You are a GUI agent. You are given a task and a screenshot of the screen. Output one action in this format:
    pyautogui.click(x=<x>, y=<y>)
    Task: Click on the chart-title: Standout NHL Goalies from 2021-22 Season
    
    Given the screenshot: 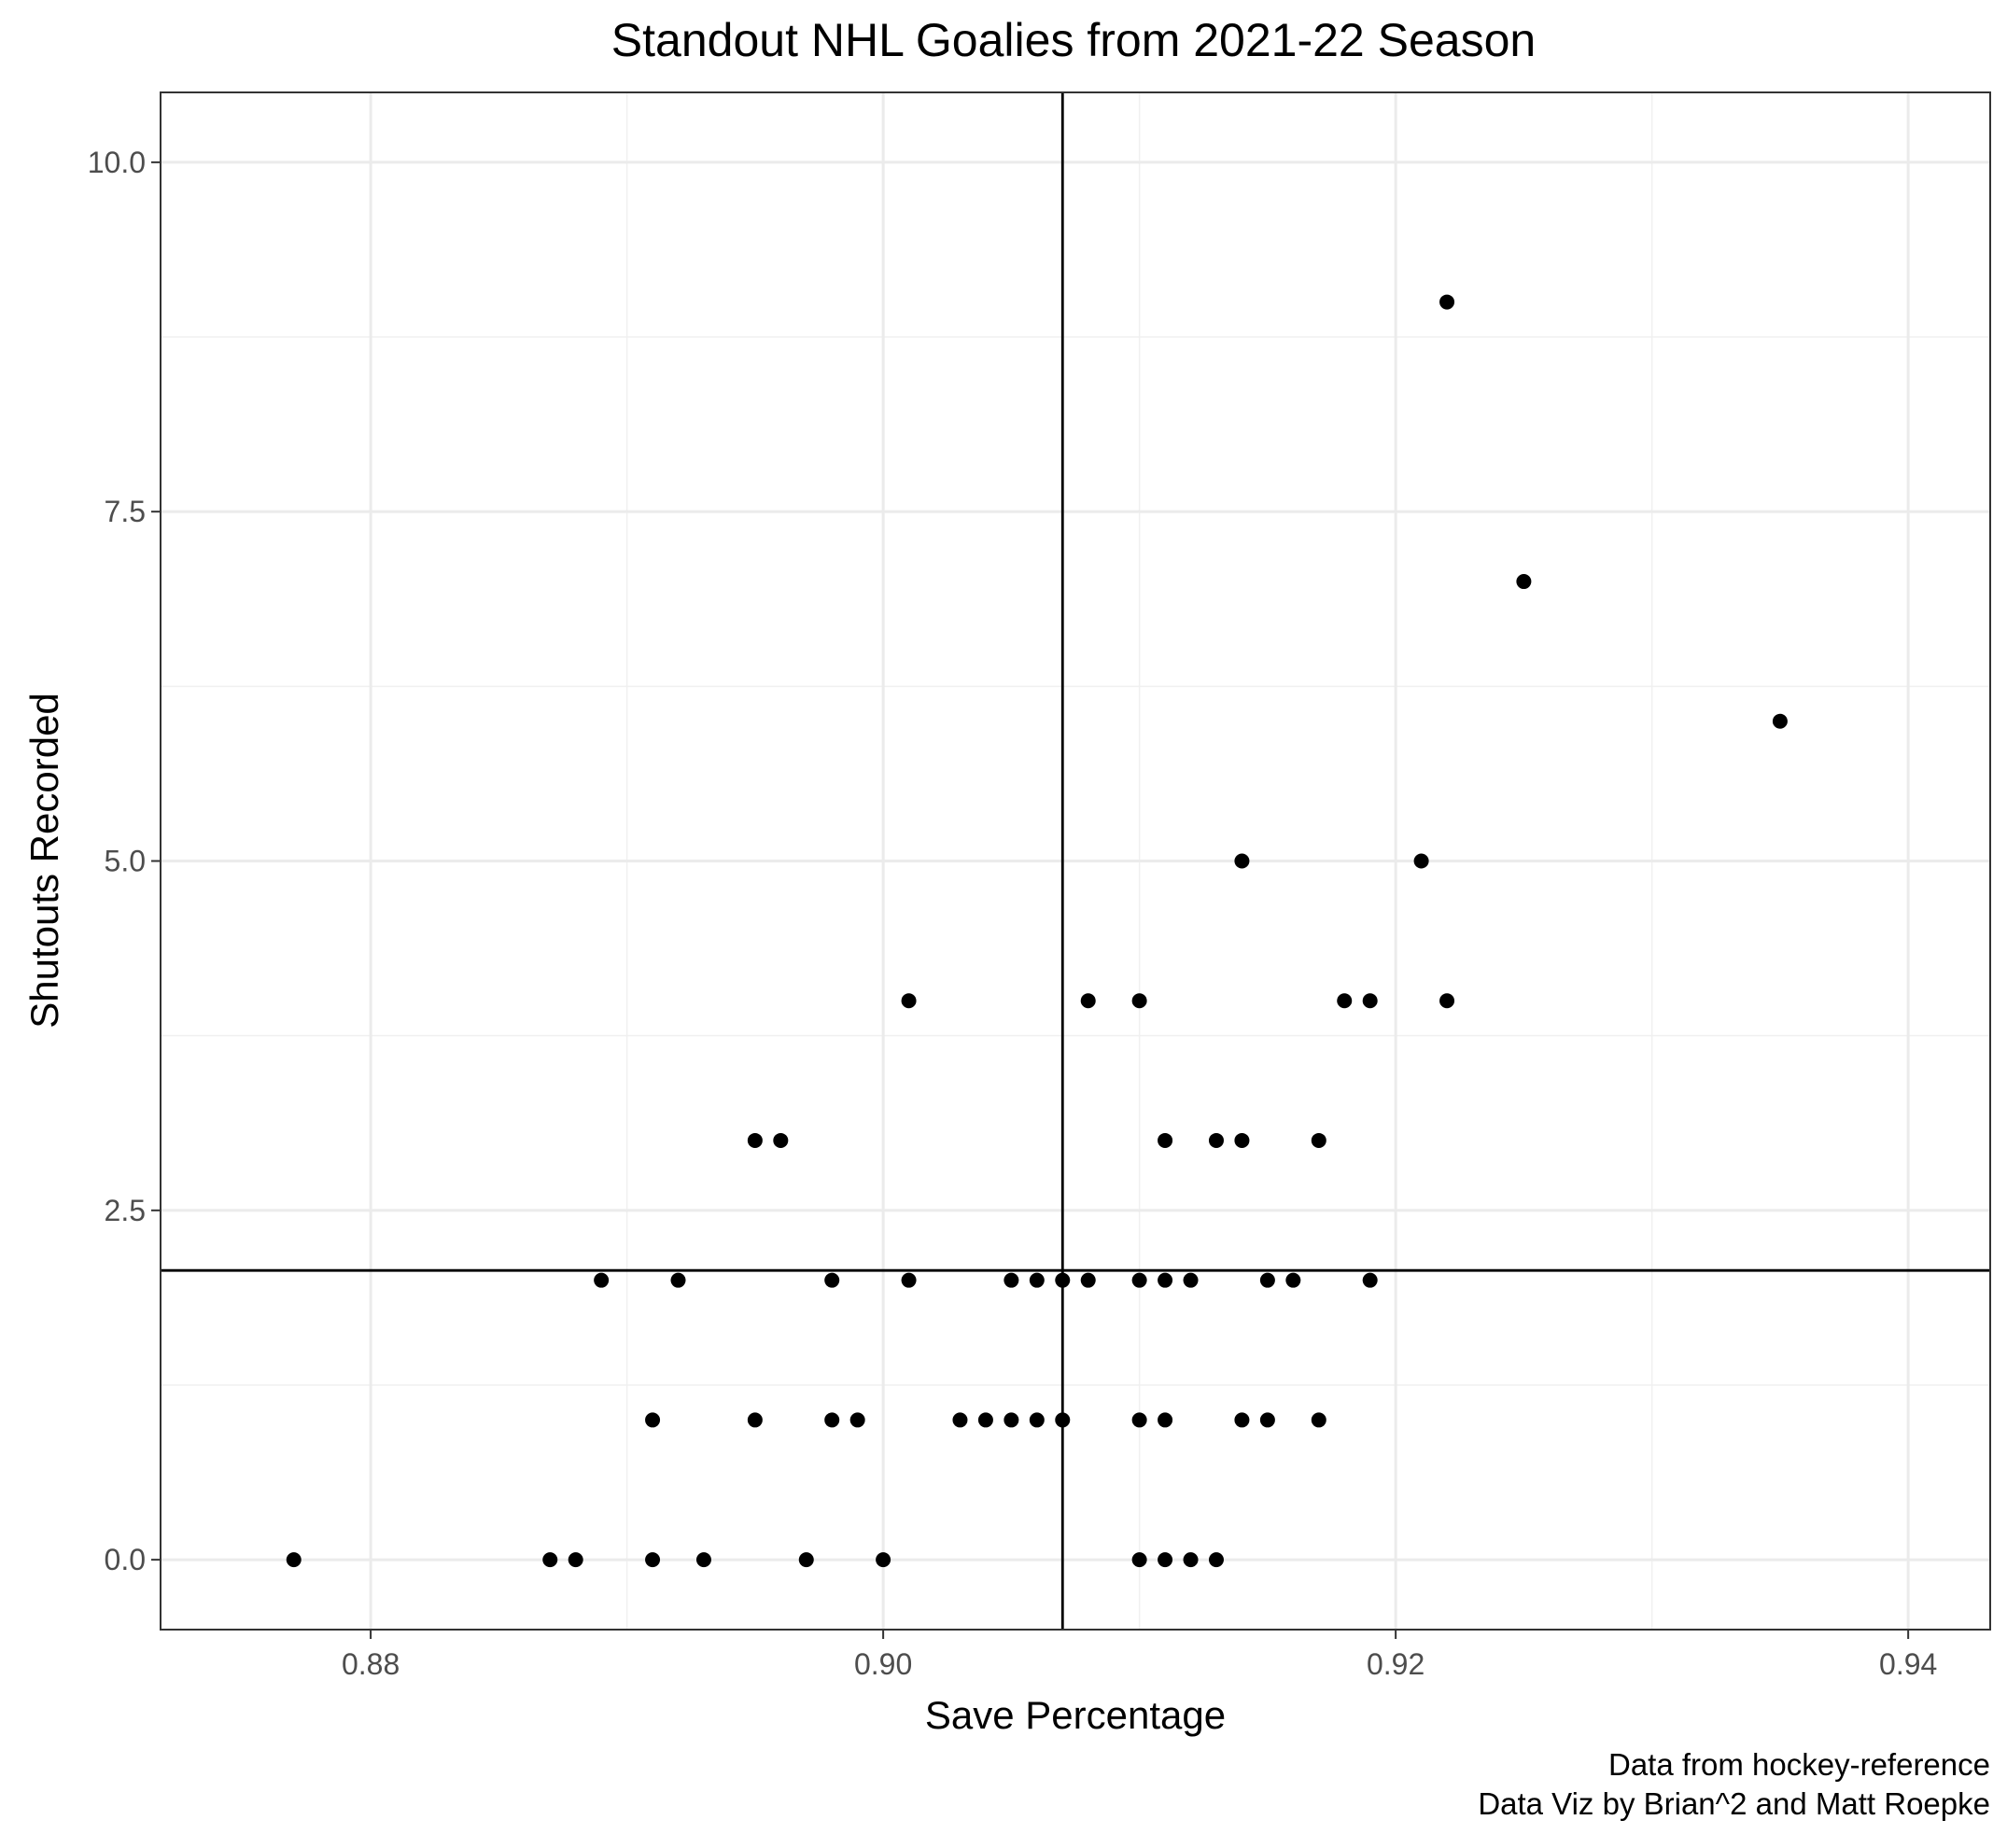 What is the action you would take?
    pyautogui.click(x=1073, y=40)
    